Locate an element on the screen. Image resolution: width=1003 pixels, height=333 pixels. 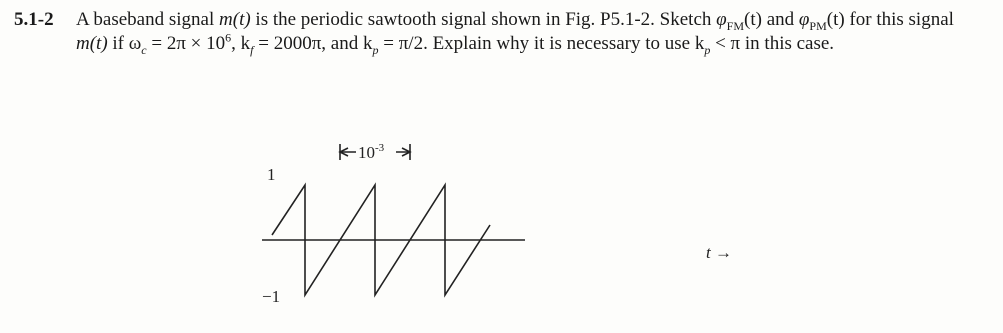
y-bottom-label: −1 is located at coordinates (271, 296).